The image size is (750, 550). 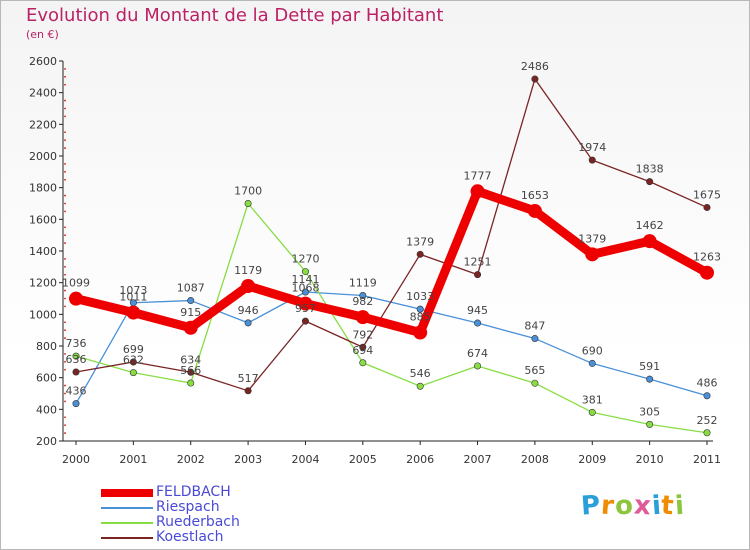 I want to click on x-tick-label: 2007, so click(x=478, y=459).